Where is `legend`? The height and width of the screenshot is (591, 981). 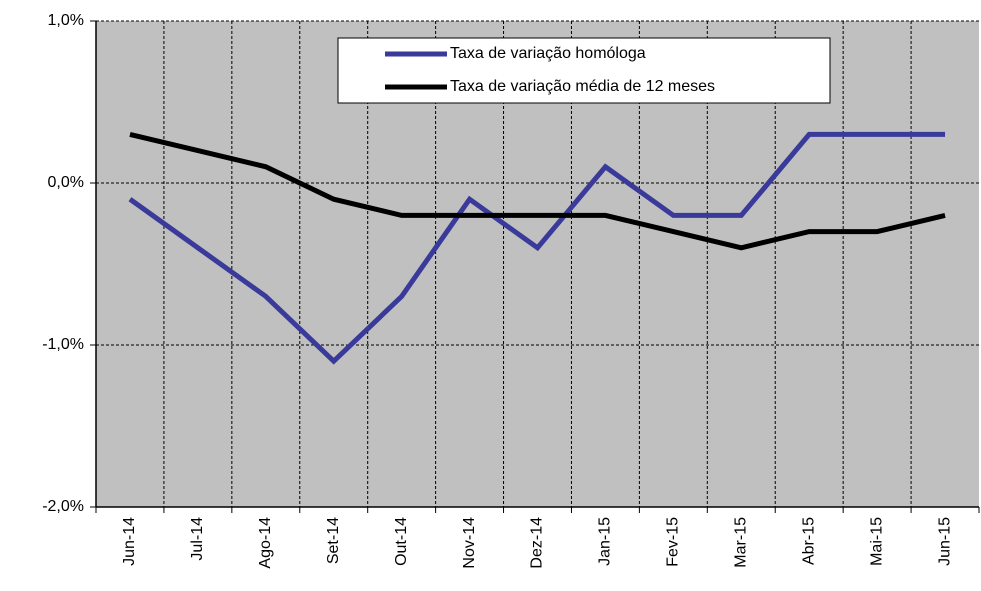
legend is located at coordinates (584, 70).